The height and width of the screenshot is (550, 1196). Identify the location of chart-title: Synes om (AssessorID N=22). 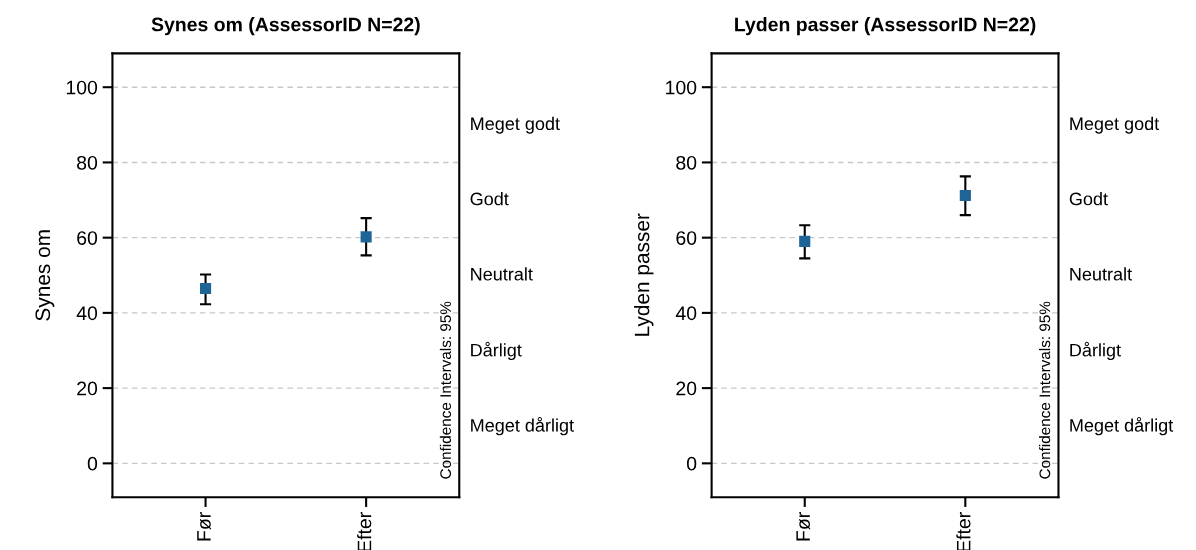
(285, 26).